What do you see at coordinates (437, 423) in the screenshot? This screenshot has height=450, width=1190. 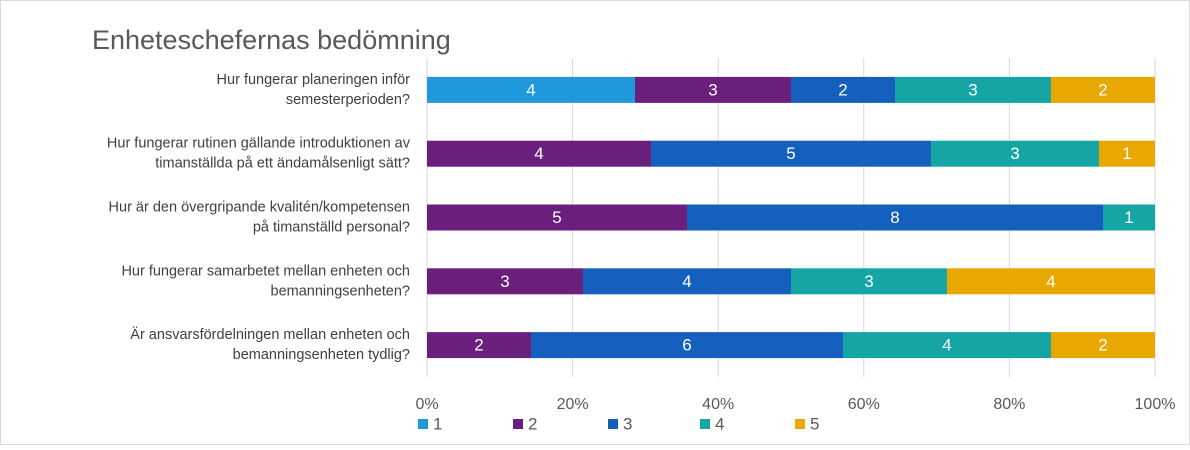 I see `legend-label: 1` at bounding box center [437, 423].